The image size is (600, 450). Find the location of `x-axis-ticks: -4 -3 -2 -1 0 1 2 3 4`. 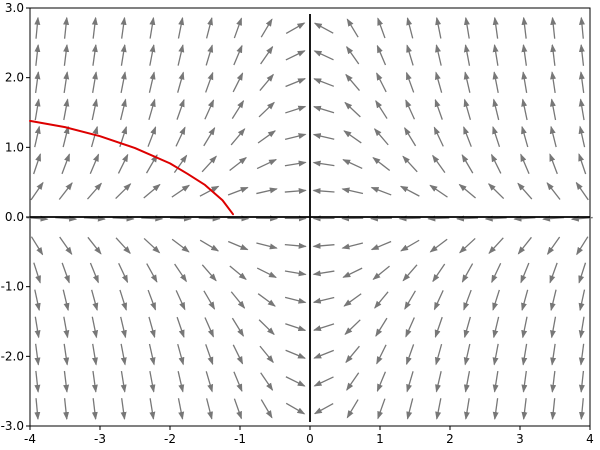

x-axis-ticks: -4 -3 -2 -1 0 1 2 3 4 is located at coordinates (309, 436).